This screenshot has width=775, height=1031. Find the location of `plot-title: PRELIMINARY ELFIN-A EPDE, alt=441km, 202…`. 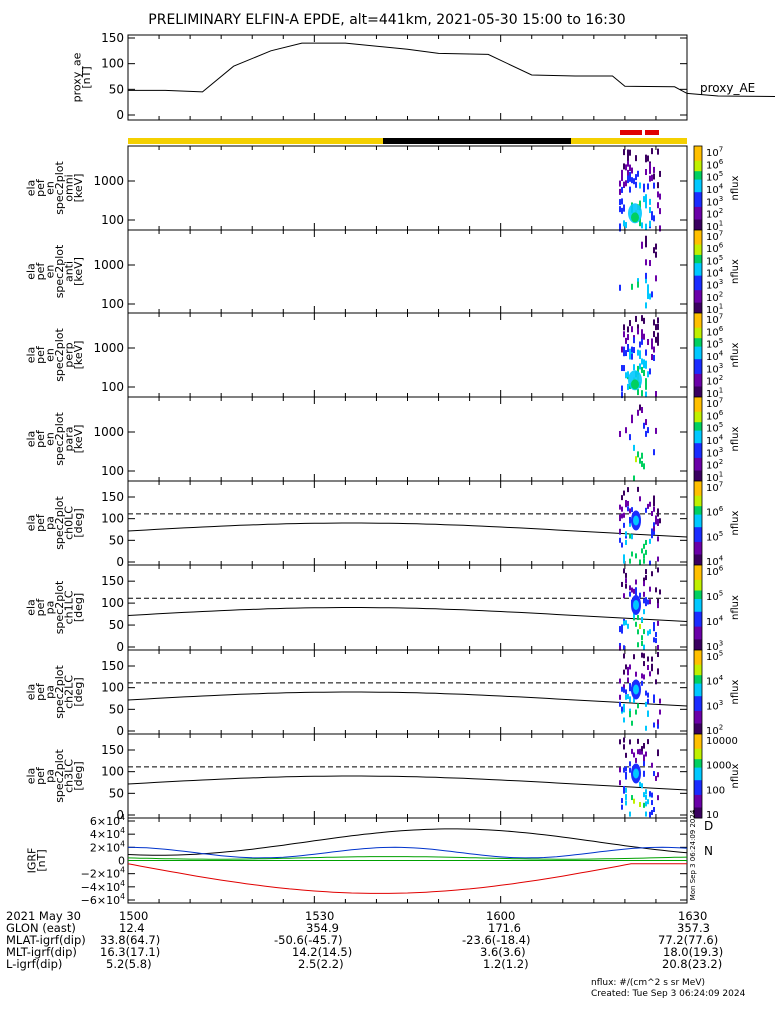

plot-title: PRELIMINARY ELFIN-A EPDE, alt=441km, 202… is located at coordinates (386, 20).